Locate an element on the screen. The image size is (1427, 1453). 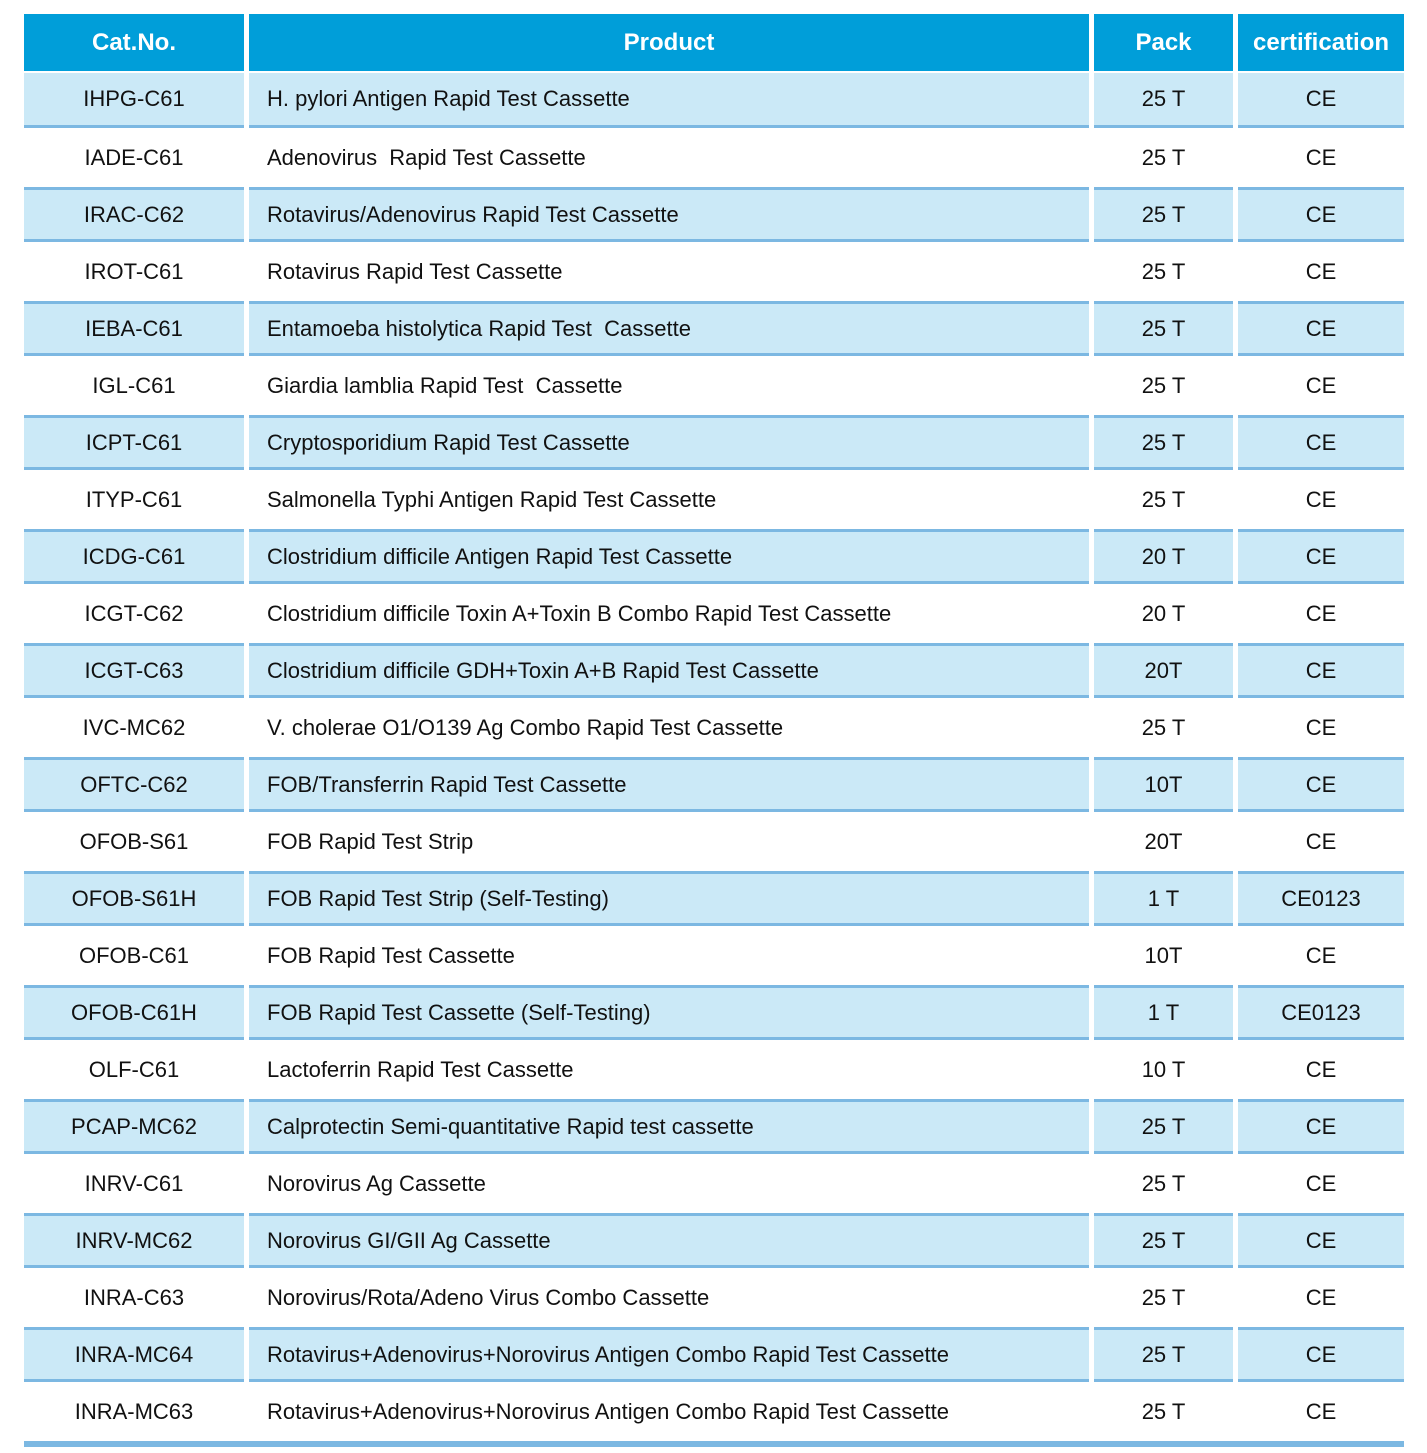
product-cell: FOB Rapid Test Strip is located at coordinates (669, 841).